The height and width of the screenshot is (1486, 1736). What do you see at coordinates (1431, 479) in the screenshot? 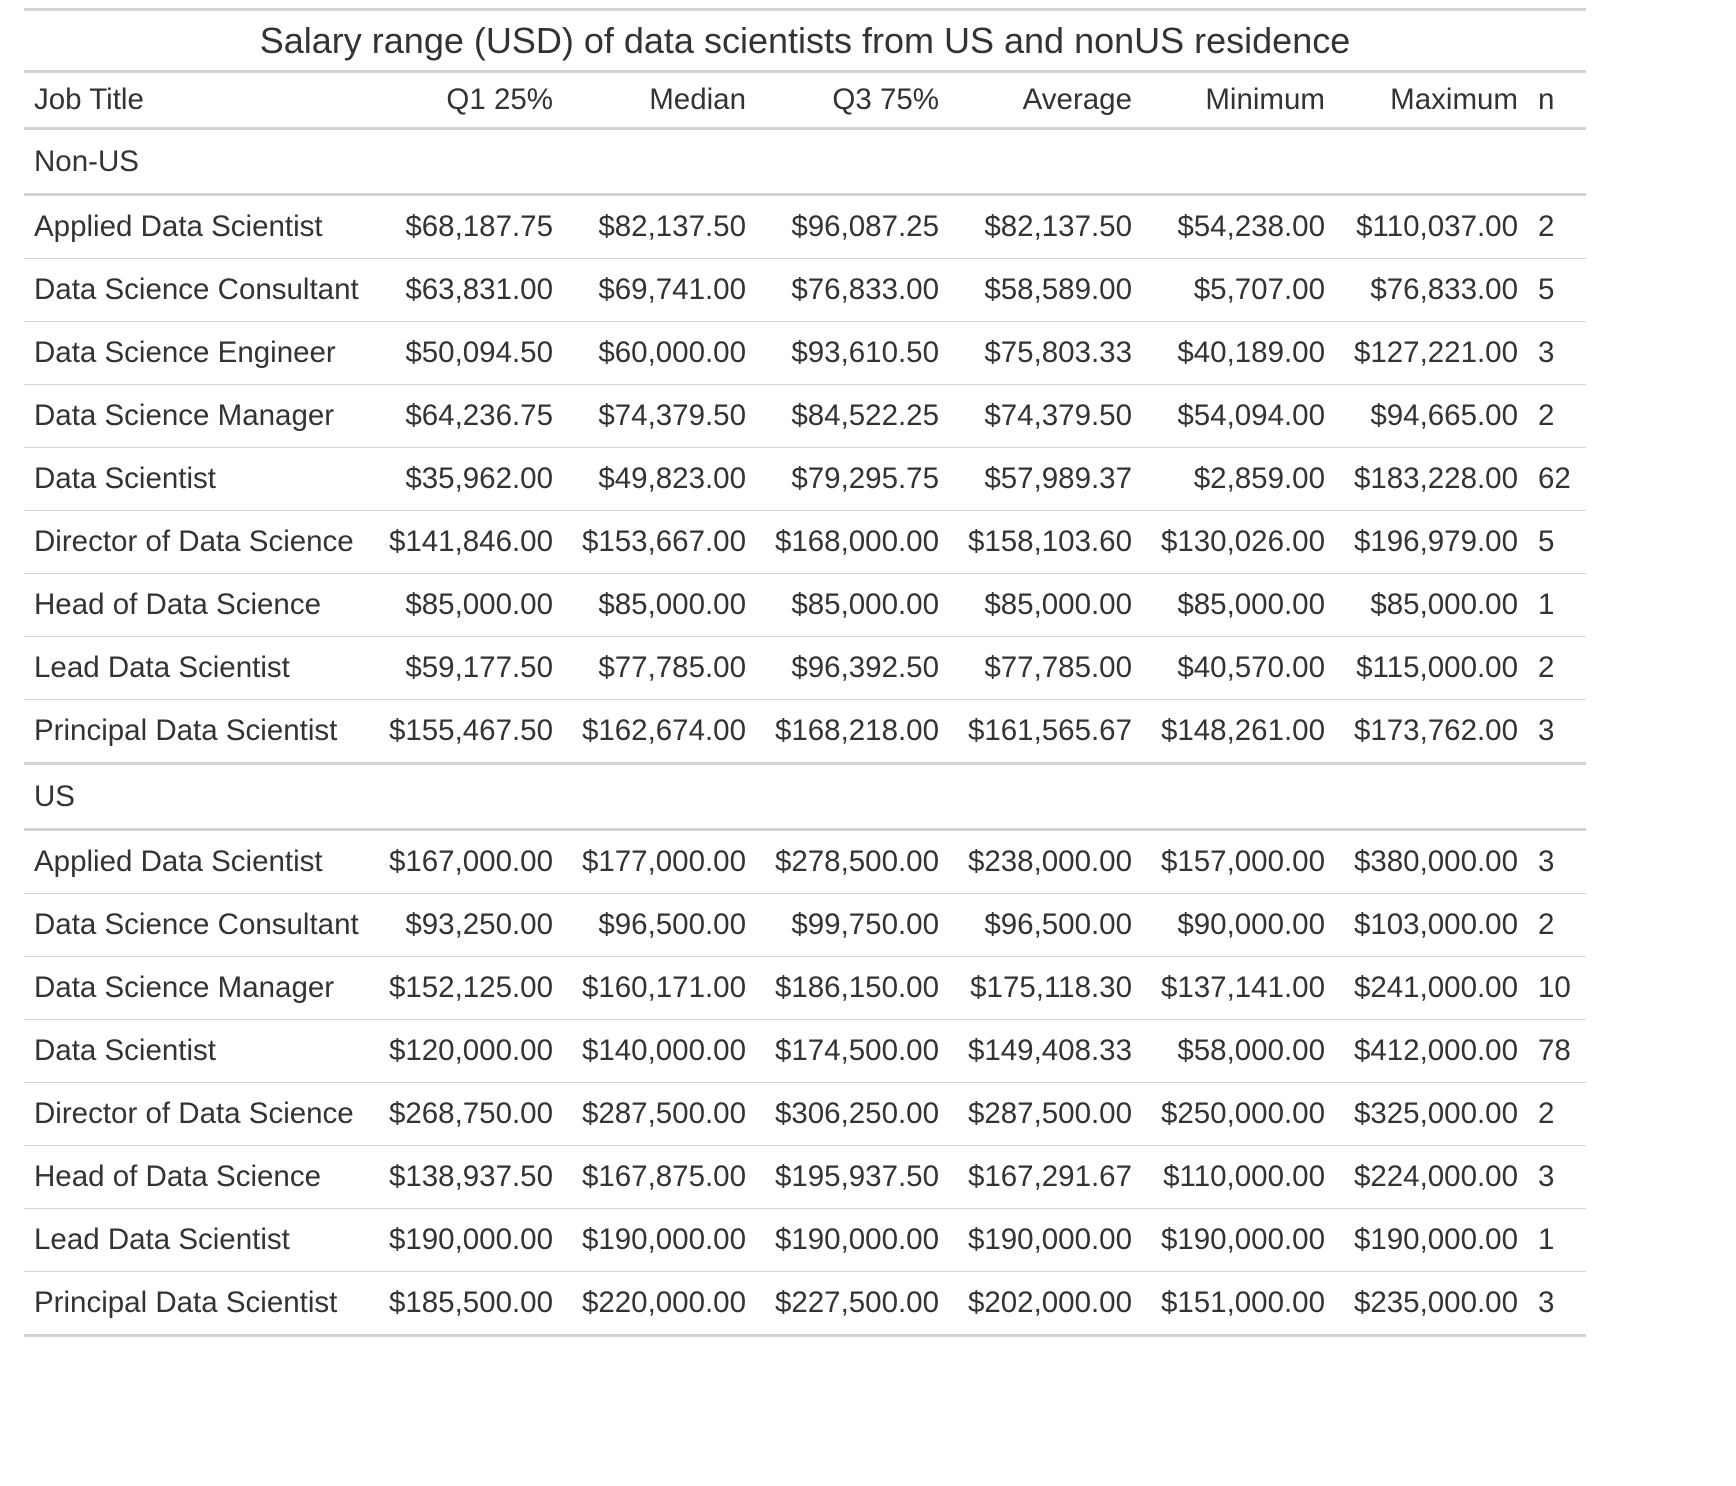
I see `cell-maximum: $183,228.00` at bounding box center [1431, 479].